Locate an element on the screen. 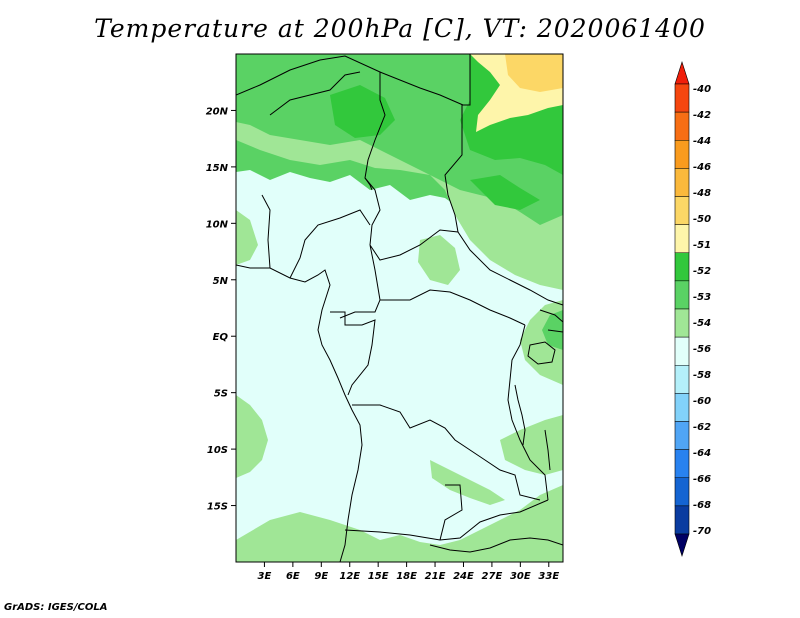  border-southern is located at coordinates (496, 545).